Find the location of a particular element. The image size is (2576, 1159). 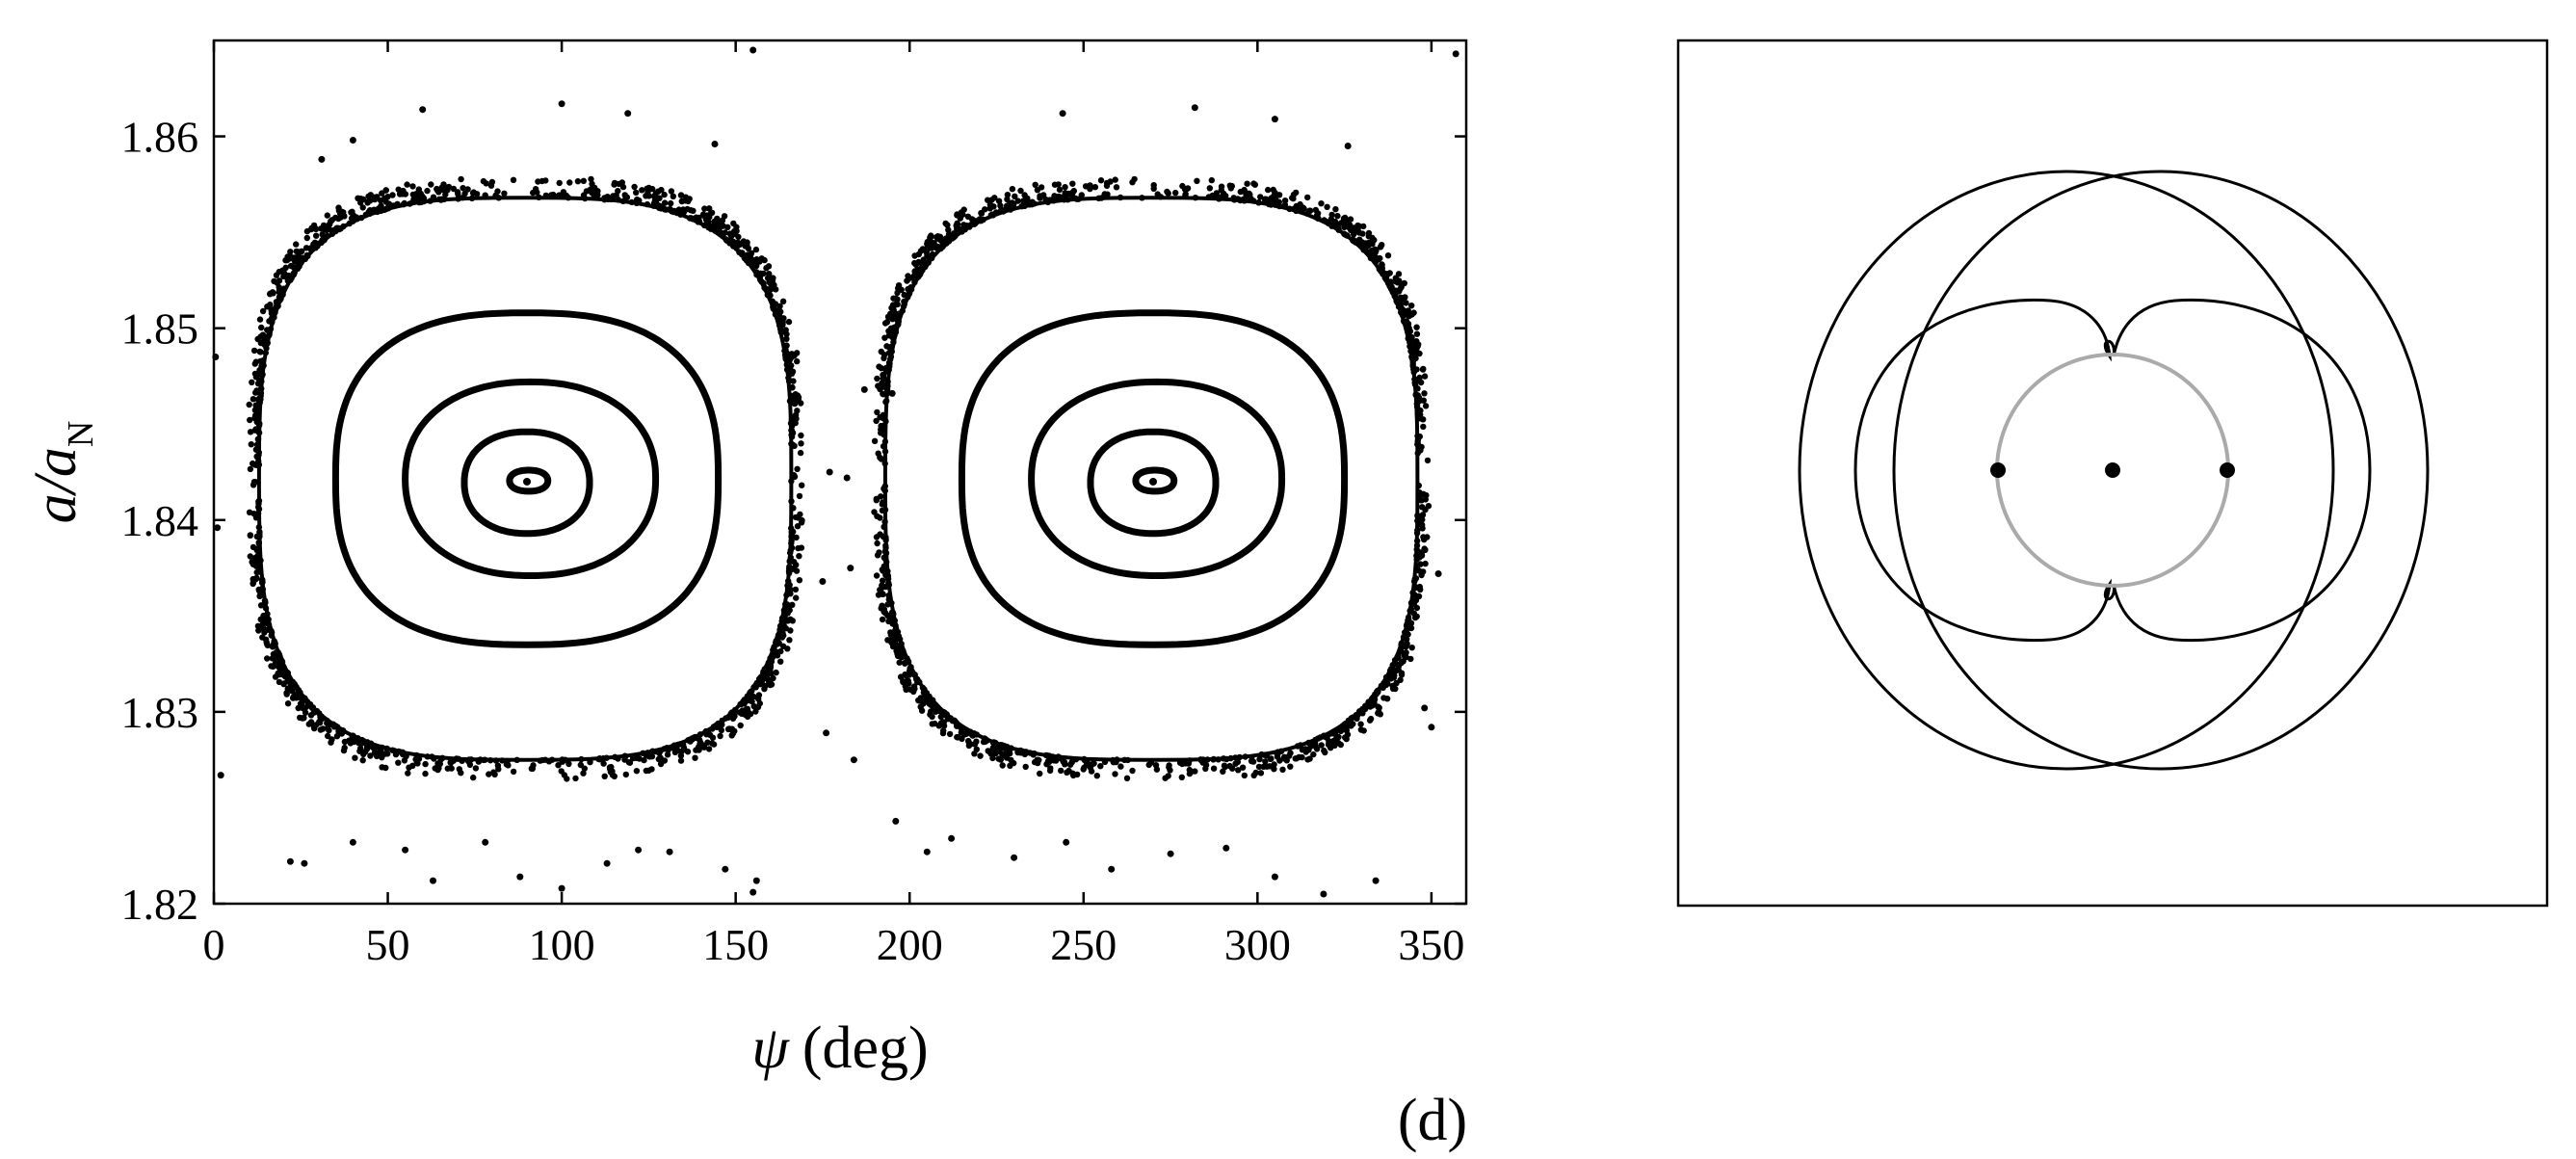

x-tick-label: 0 is located at coordinates (214, 944).